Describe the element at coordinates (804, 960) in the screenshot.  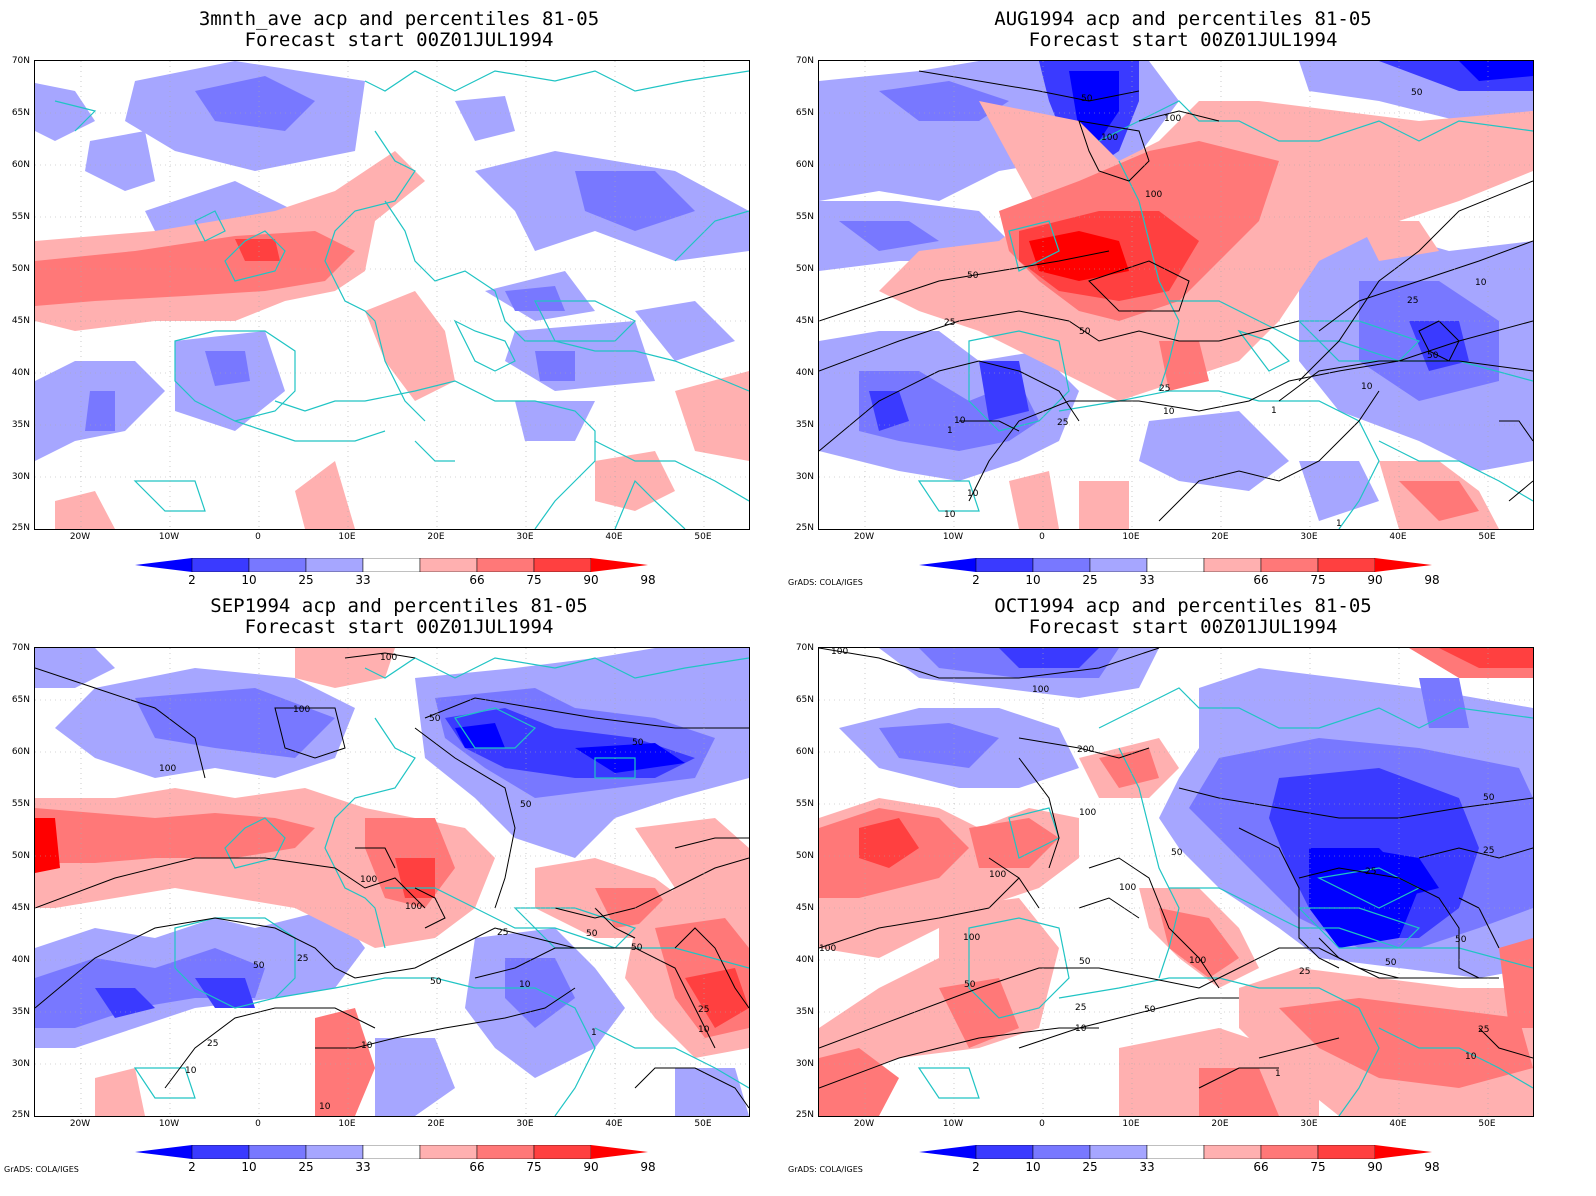
I see `lat-label: 40N` at that location.